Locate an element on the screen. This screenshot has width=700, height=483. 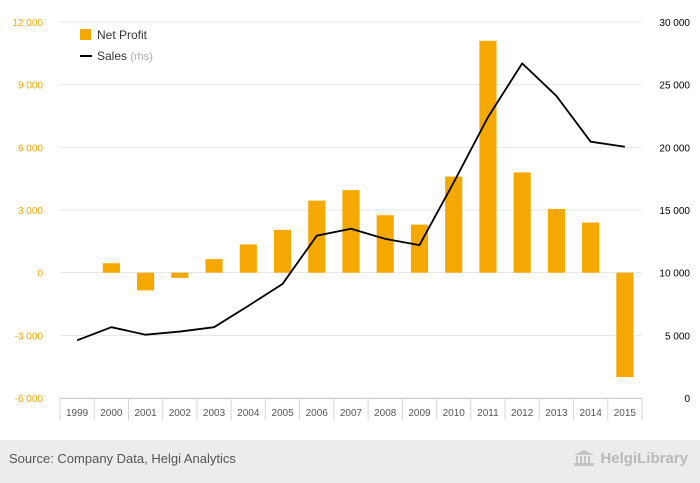
x-tick-label: 1999 is located at coordinates (77, 413).